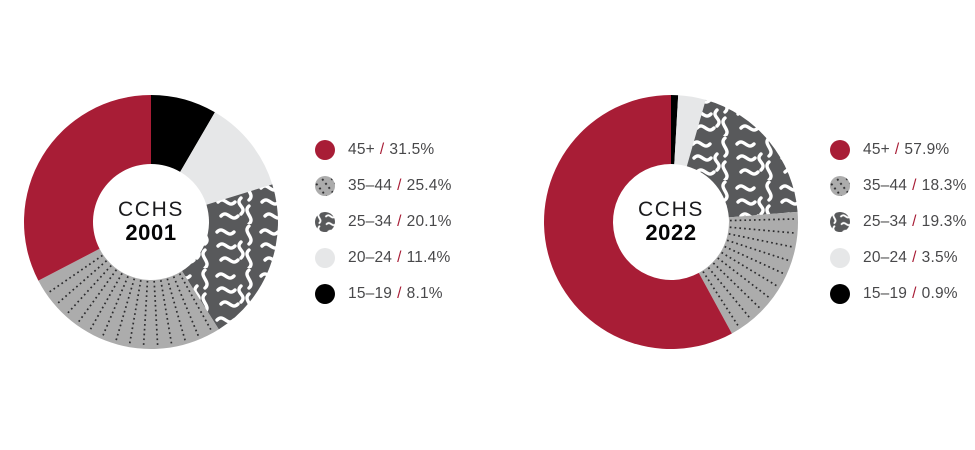  I want to click on legend-item-45+: 45+/57.9%, so click(898, 150).